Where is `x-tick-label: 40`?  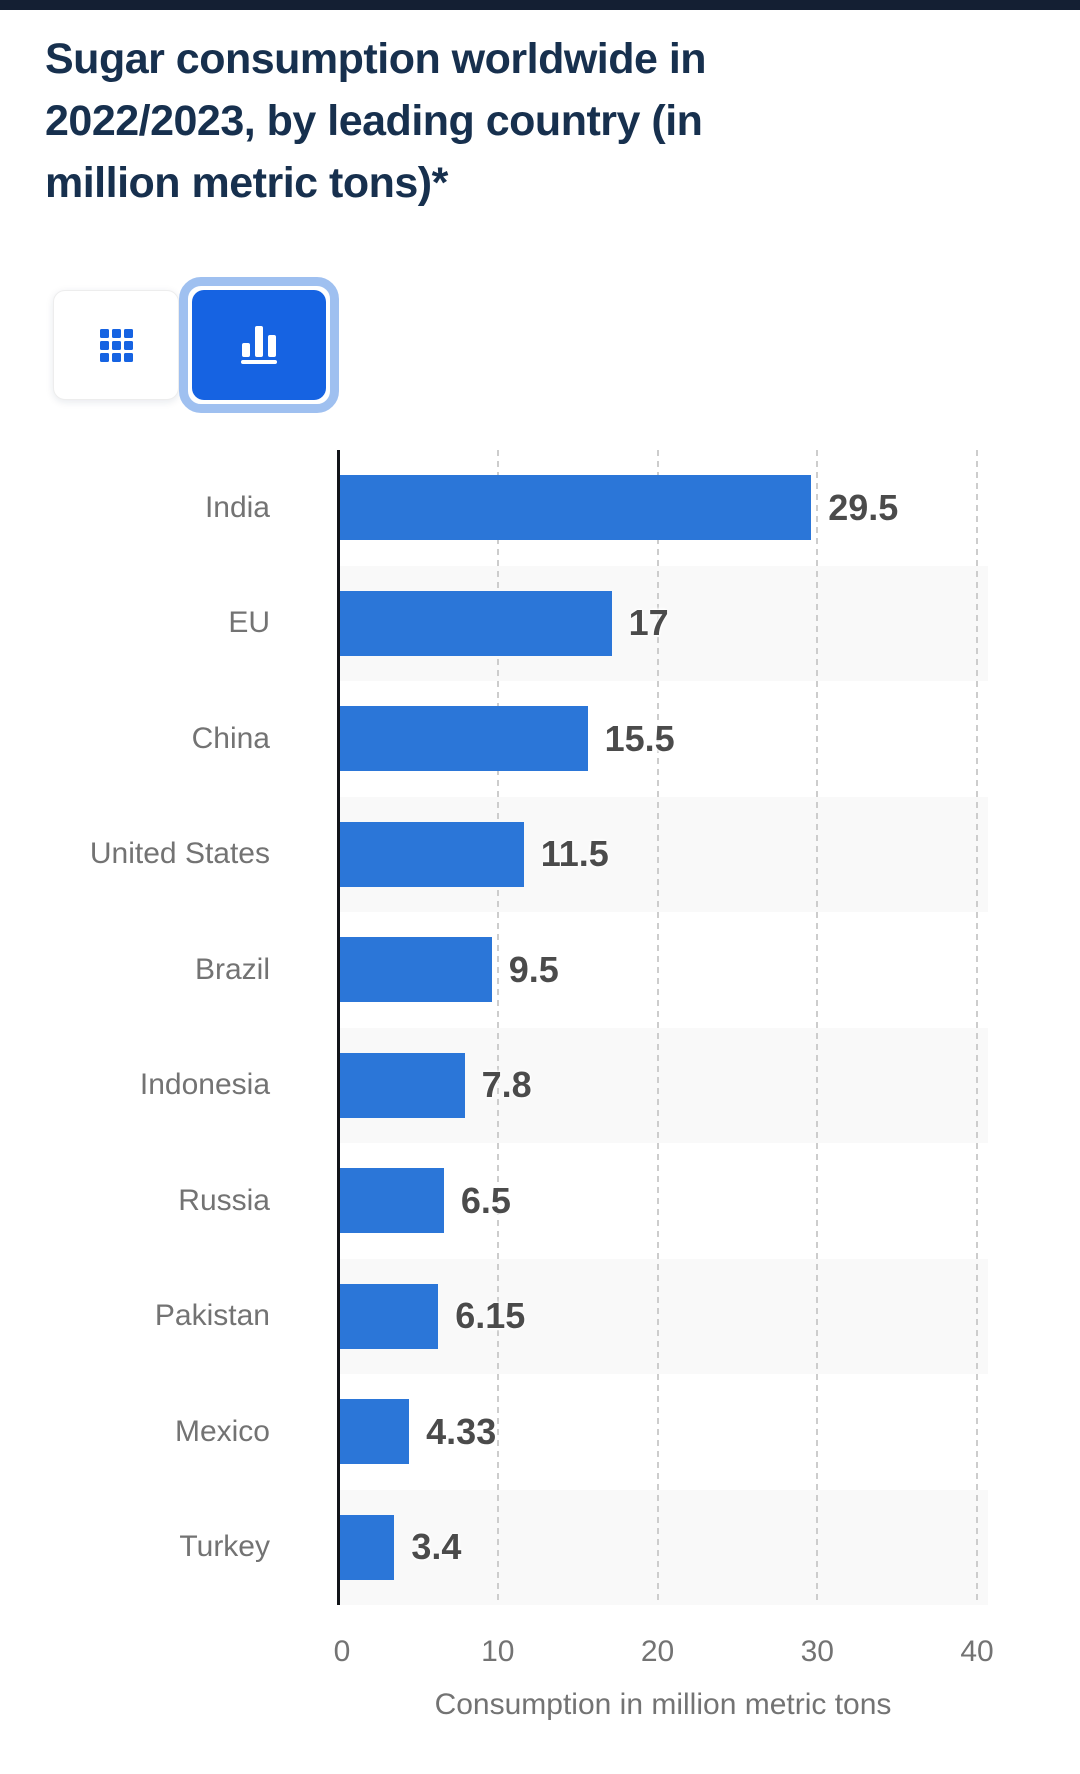 x-tick-label: 40 is located at coordinates (977, 1651).